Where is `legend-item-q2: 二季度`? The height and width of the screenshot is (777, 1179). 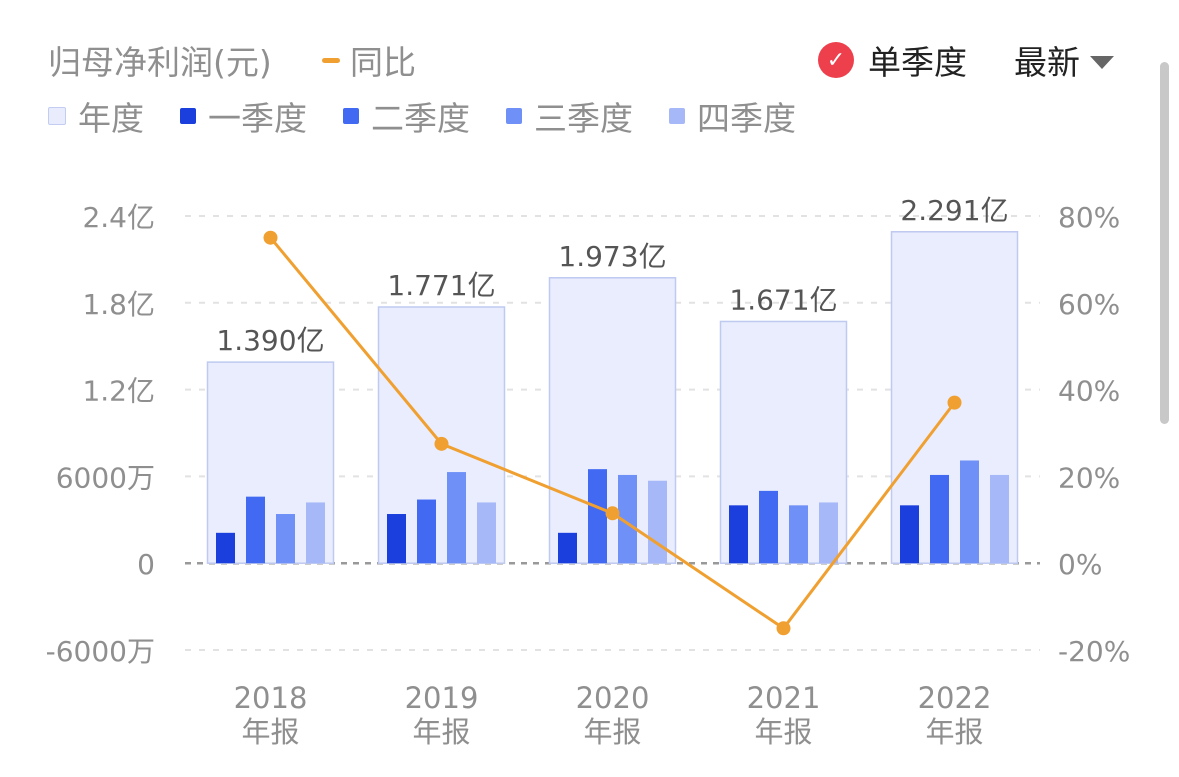
legend-item-q2: 二季度 is located at coordinates (406, 116).